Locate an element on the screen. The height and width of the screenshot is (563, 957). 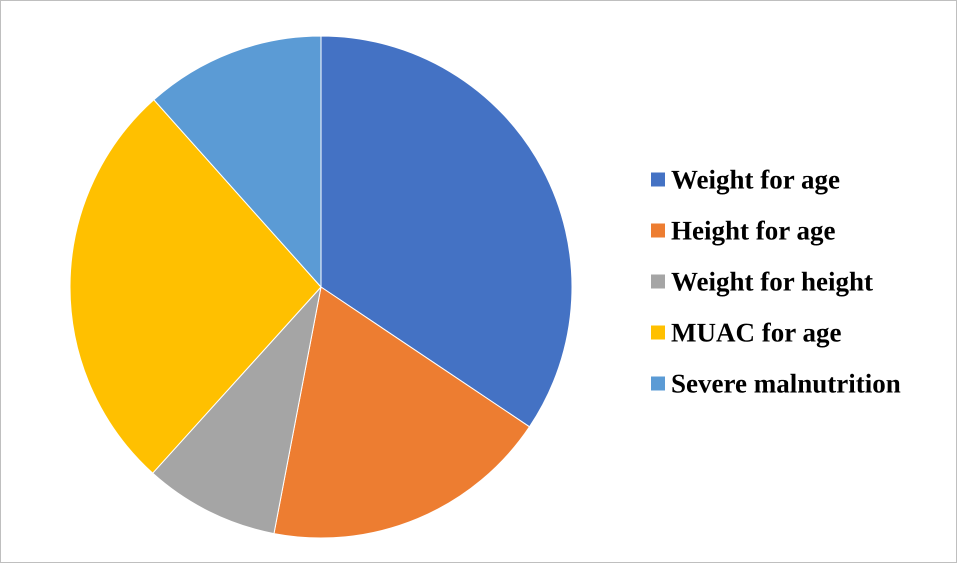
legend-label: MUAC for age is located at coordinates (756, 333).